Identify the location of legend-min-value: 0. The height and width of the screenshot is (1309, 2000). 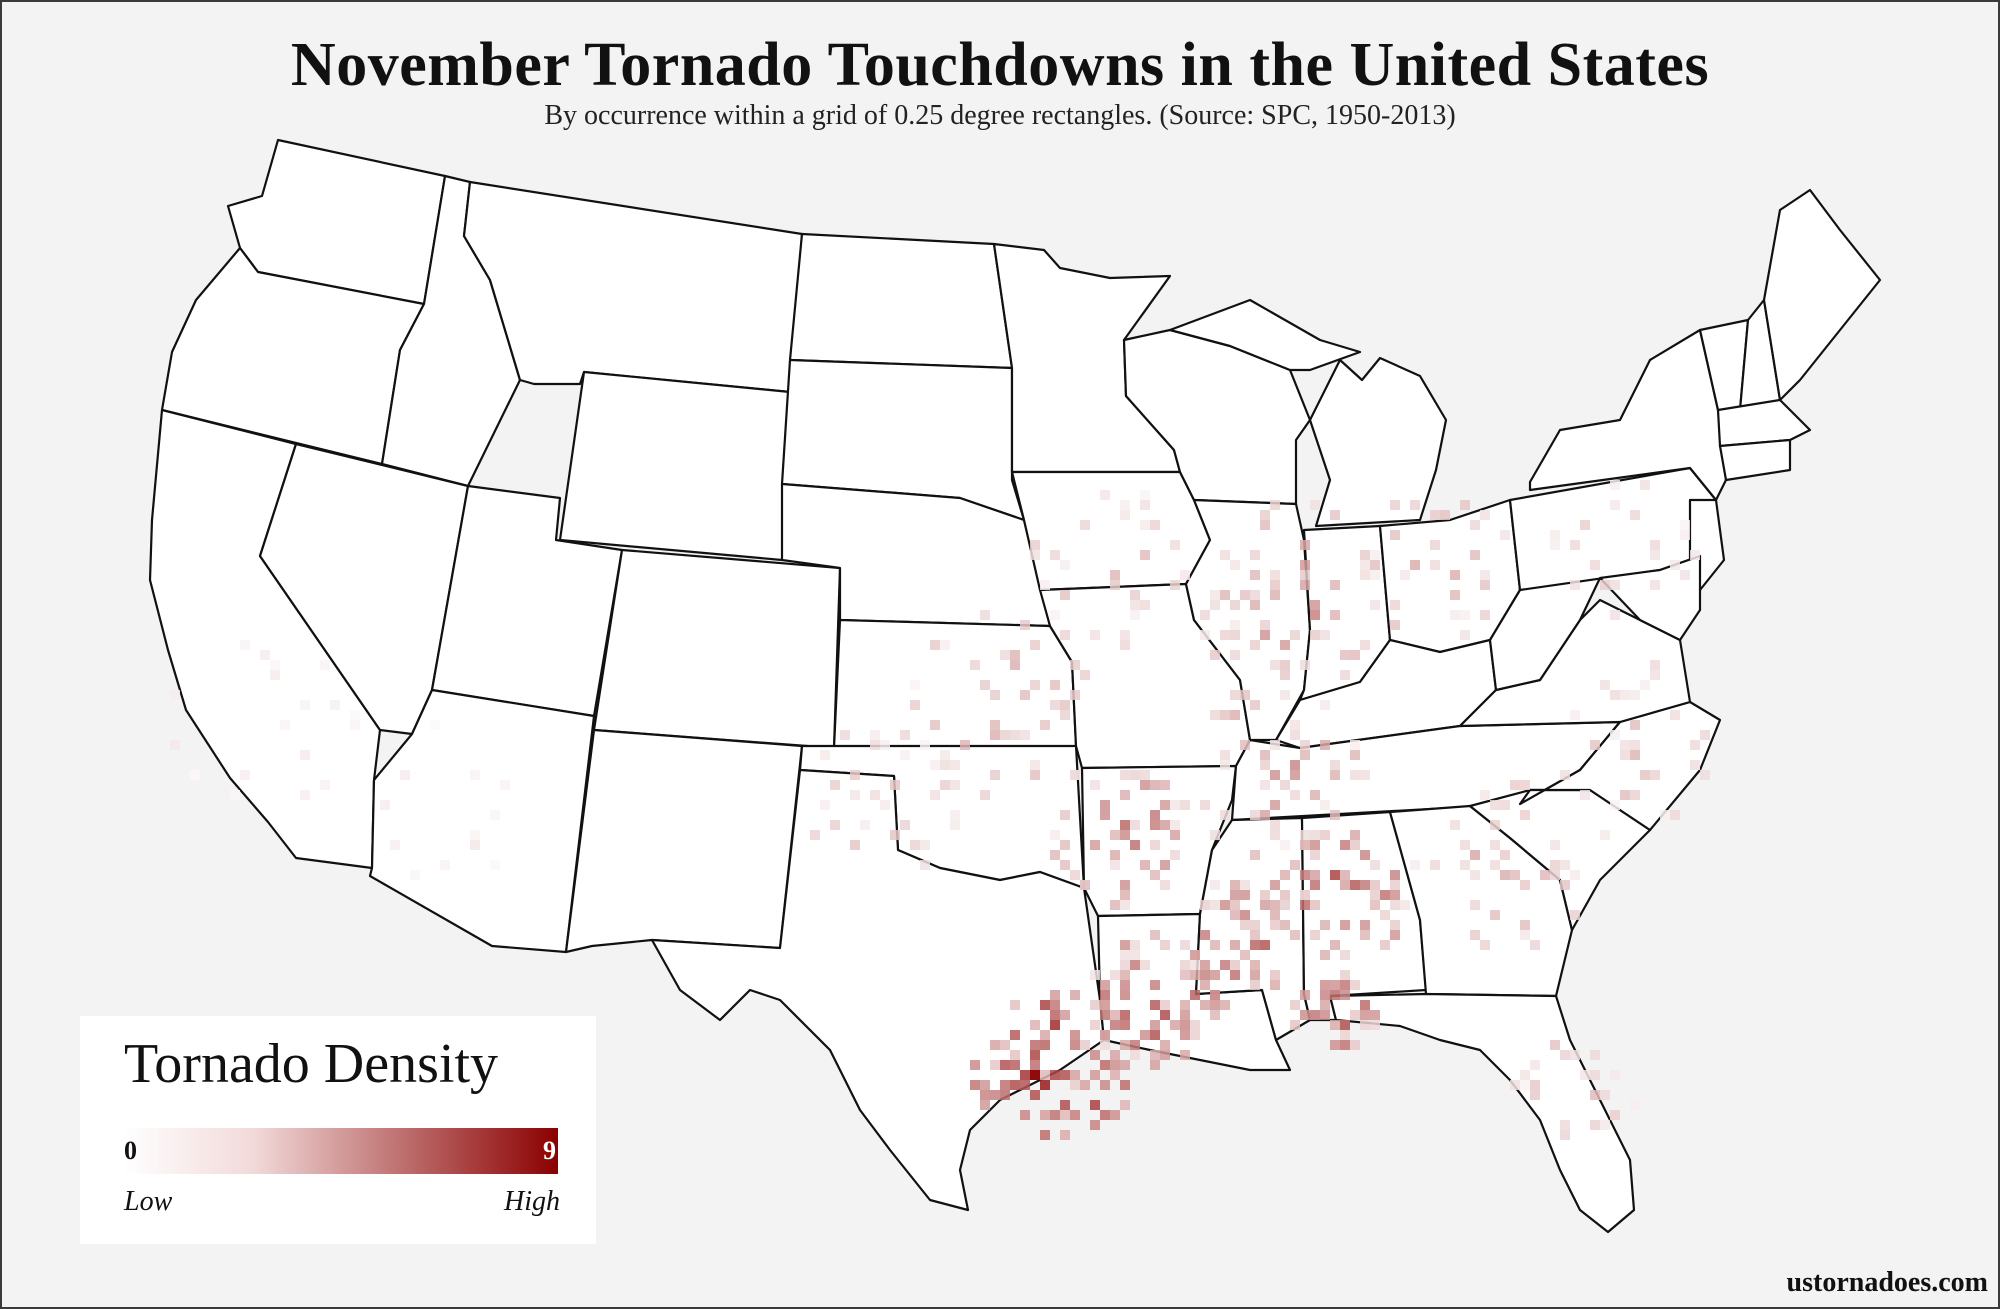
(130, 1150).